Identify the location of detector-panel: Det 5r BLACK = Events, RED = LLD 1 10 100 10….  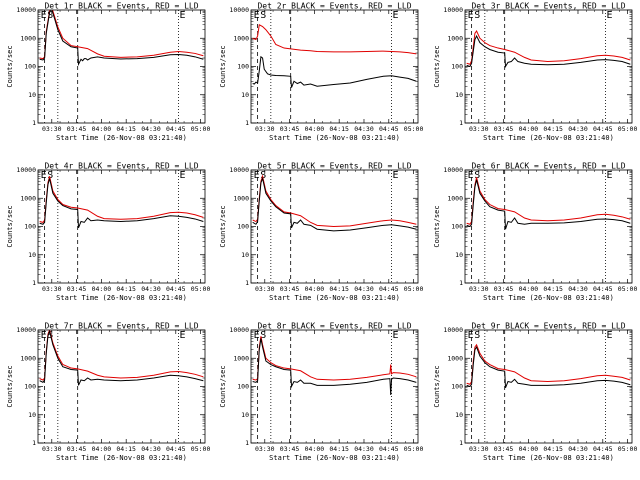
(319, 240).